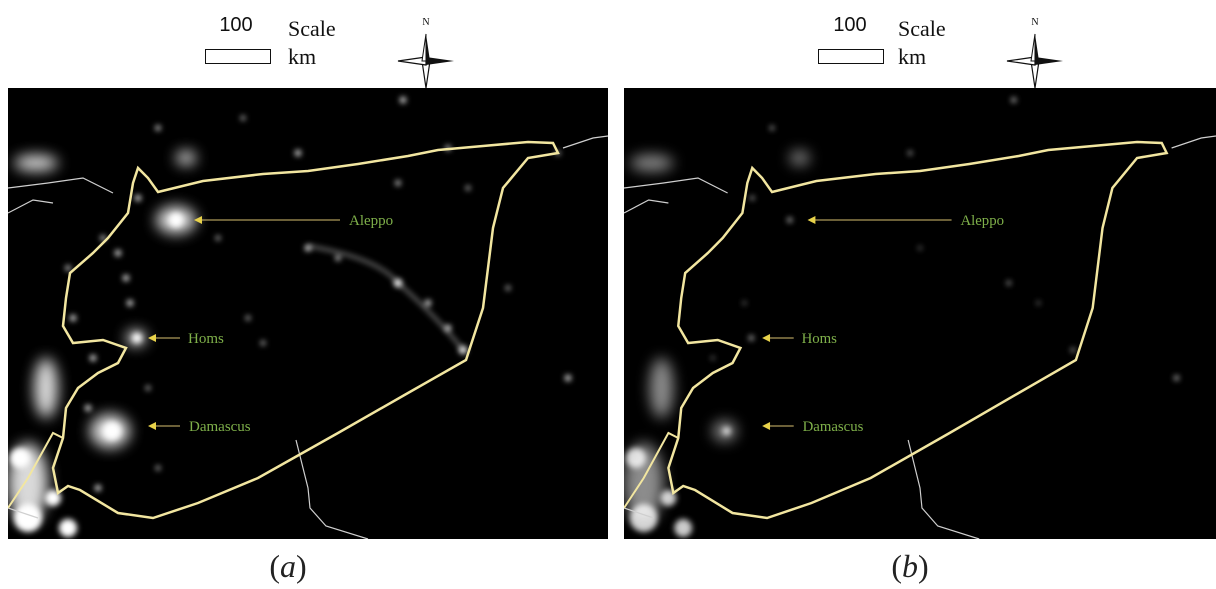  What do you see at coordinates (910, 566) in the screenshot?
I see `caption-b: (b)` at bounding box center [910, 566].